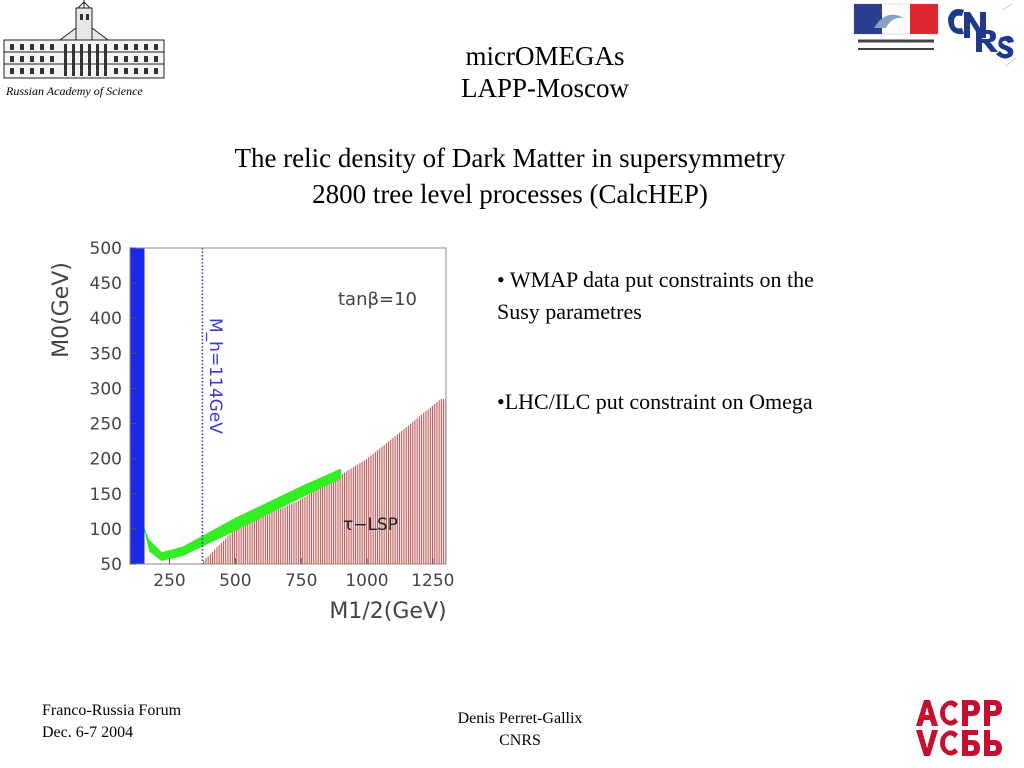 This screenshot has height=768, width=1024. What do you see at coordinates (106, 460) in the screenshot?
I see `y-tick-label: 200` at bounding box center [106, 460].